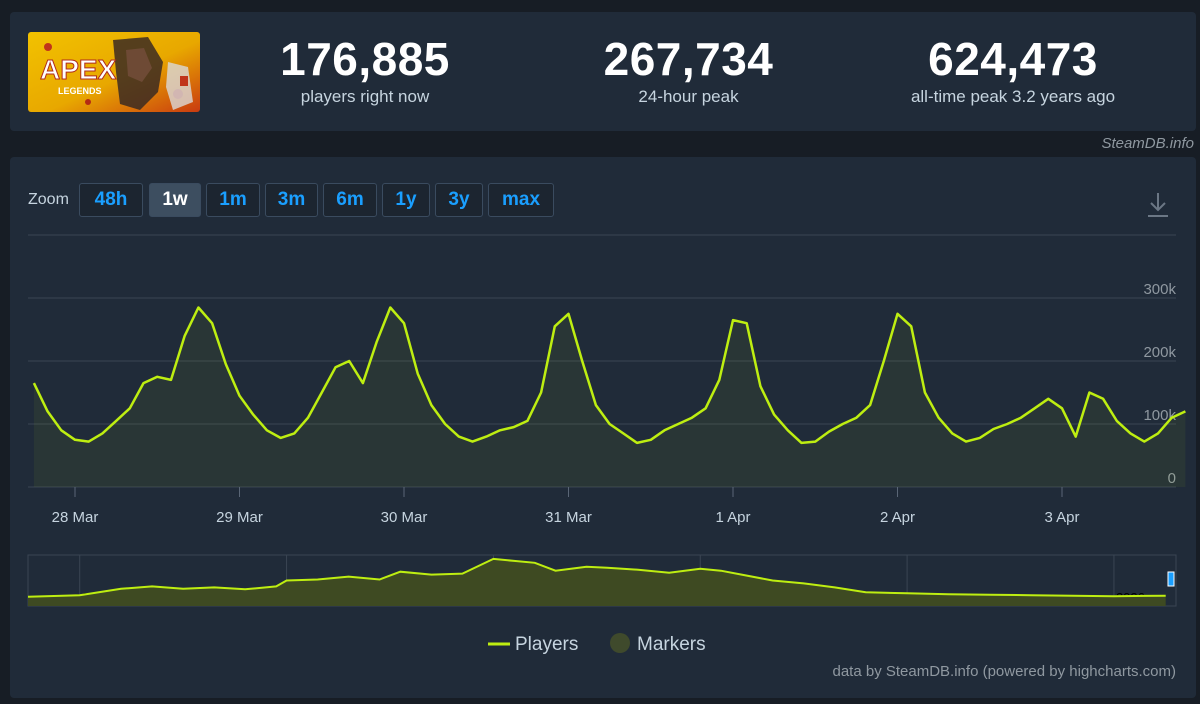  Describe the element at coordinates (1013, 59) in the screenshot. I see `all-time-peak-value: 624,473` at that location.